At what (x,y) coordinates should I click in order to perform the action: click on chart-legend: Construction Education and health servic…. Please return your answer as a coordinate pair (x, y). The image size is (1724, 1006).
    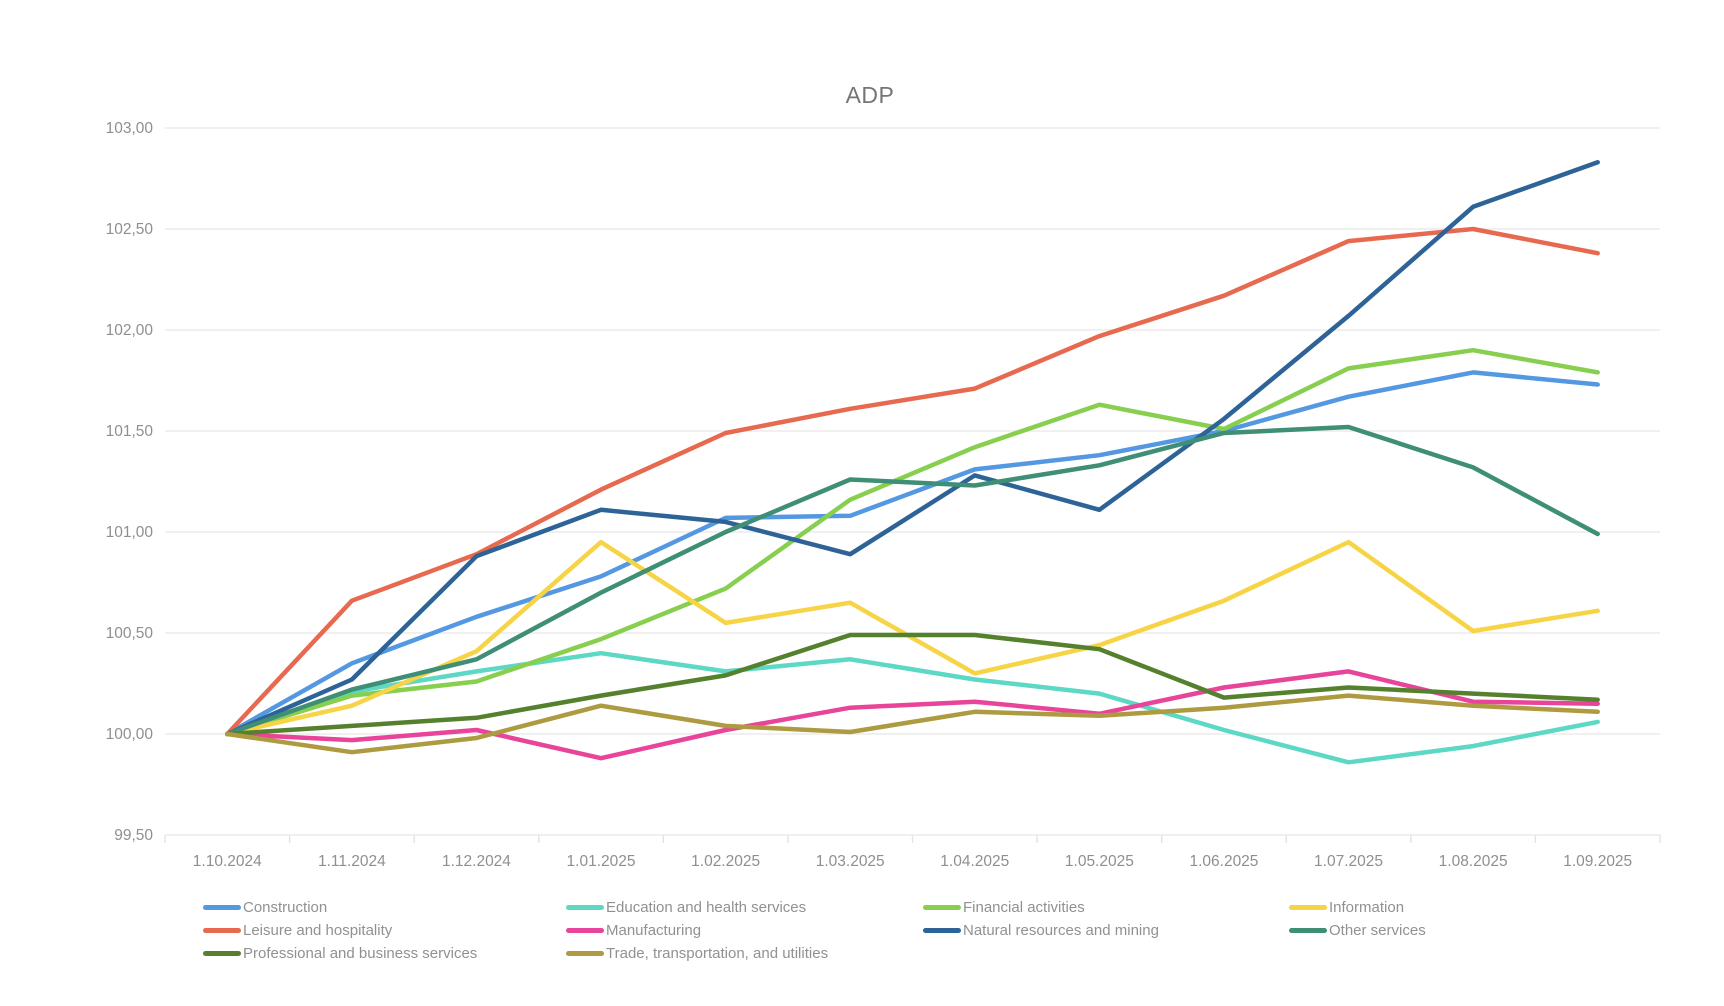
    Looking at the image, I should click on (916, 930).